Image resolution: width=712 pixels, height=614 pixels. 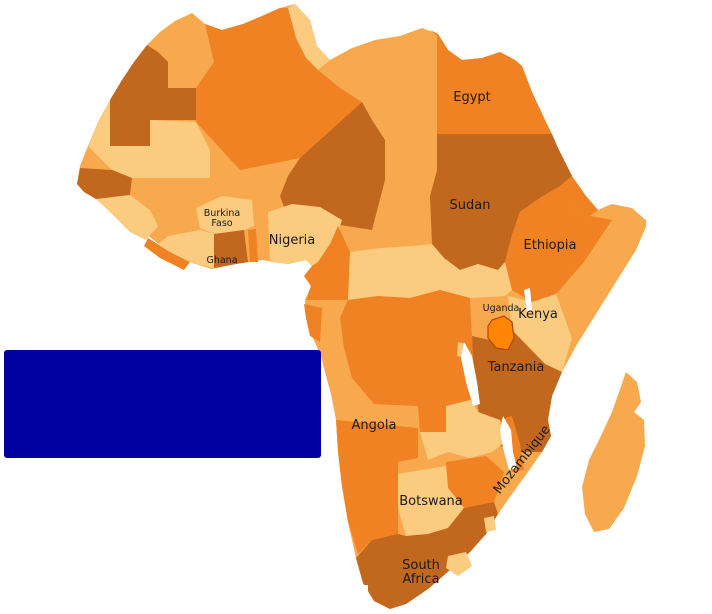 What do you see at coordinates (501, 202) in the screenshot?
I see `country-sudan` at bounding box center [501, 202].